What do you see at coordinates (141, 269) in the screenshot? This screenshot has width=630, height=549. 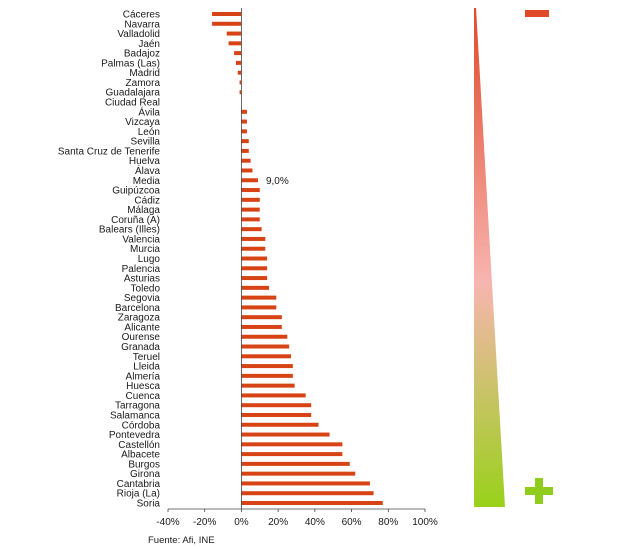 I see `category-label: Palencia` at bounding box center [141, 269].